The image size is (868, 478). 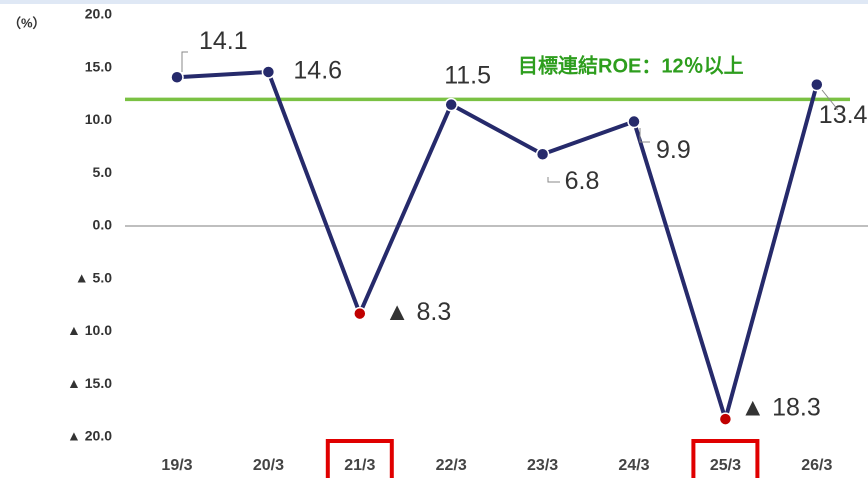 What do you see at coordinates (434, 2) in the screenshot?
I see `top-band` at bounding box center [434, 2].